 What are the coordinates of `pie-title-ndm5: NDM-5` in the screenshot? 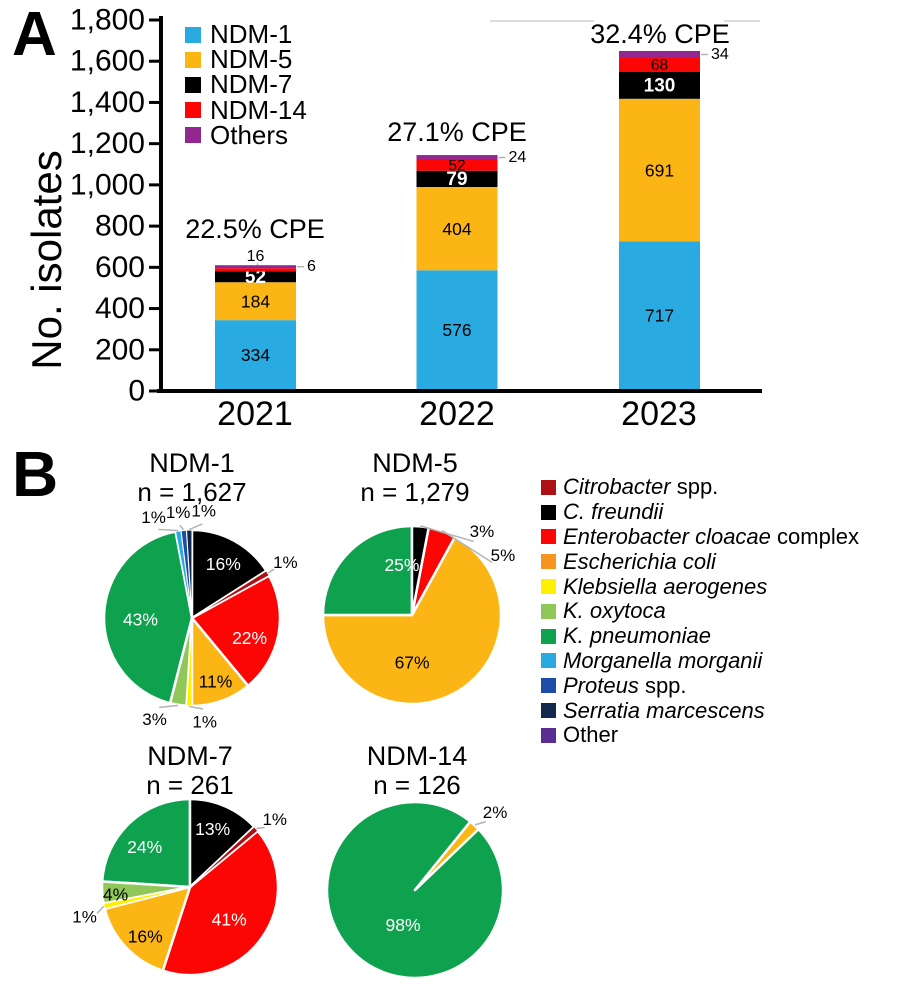 It's located at (415, 463).